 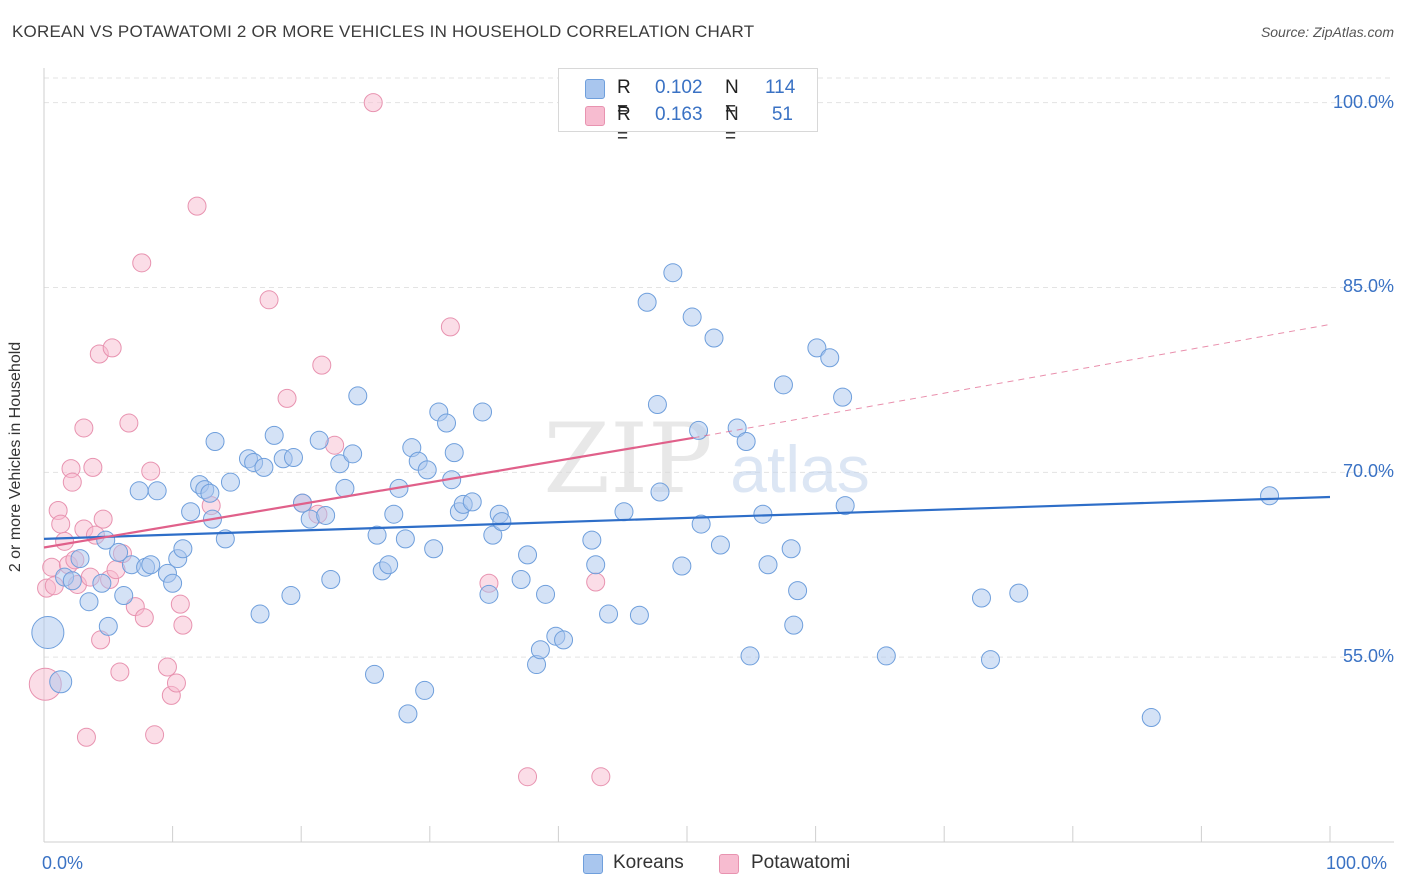 I want to click on legend-swatch-koreans, so click(x=595, y=89).